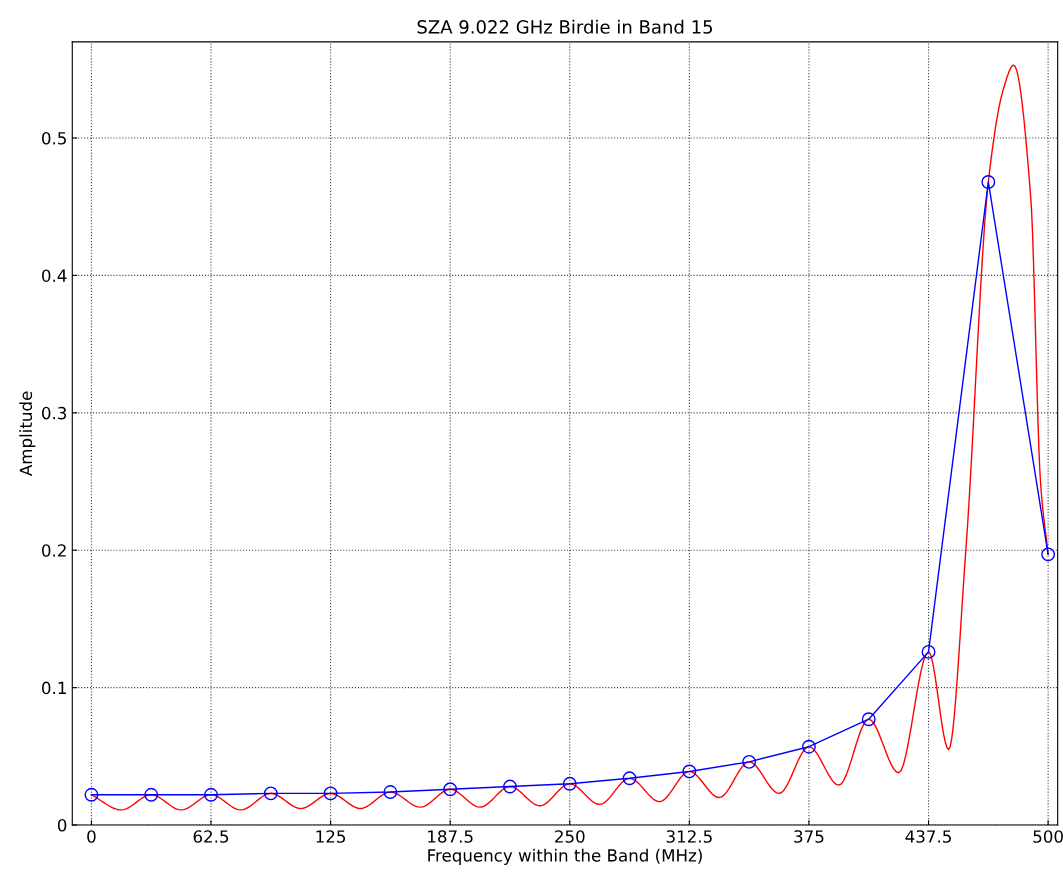  Describe the element at coordinates (570, 836) in the screenshot. I see `x-tick-label: 250` at that location.